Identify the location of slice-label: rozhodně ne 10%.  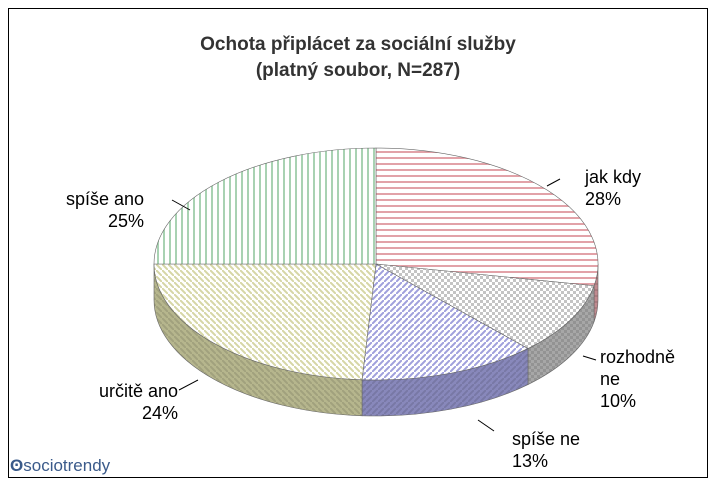
(650, 379).